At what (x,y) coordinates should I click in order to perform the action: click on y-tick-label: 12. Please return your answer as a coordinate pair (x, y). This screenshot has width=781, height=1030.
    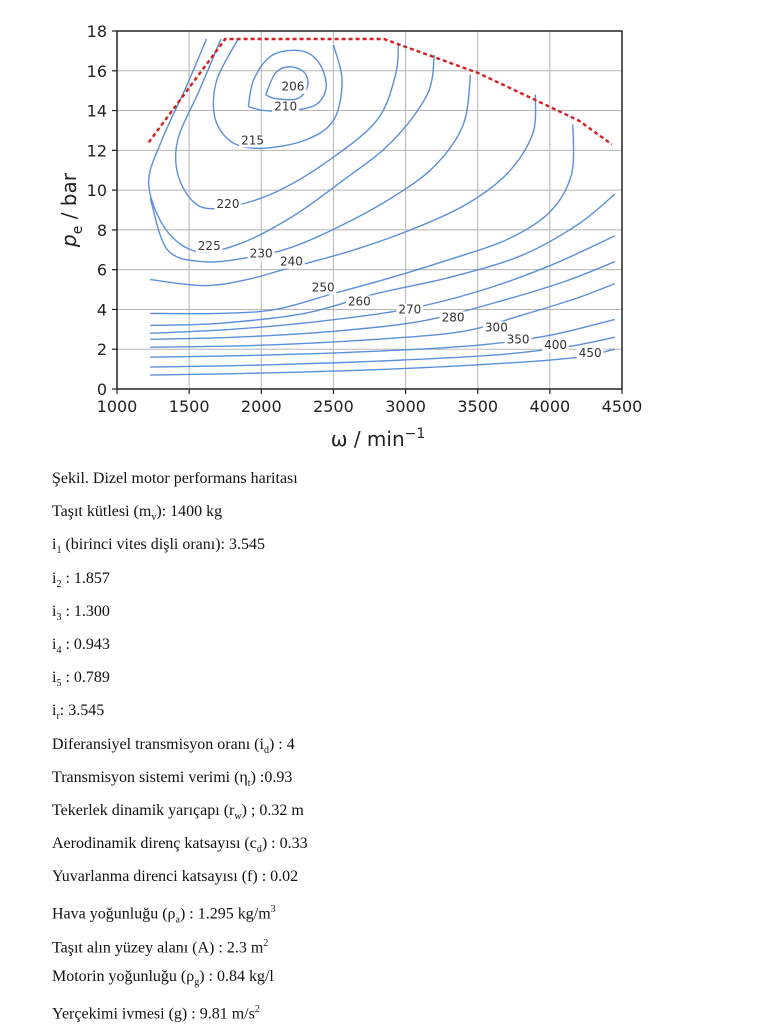
    Looking at the image, I should click on (97, 150).